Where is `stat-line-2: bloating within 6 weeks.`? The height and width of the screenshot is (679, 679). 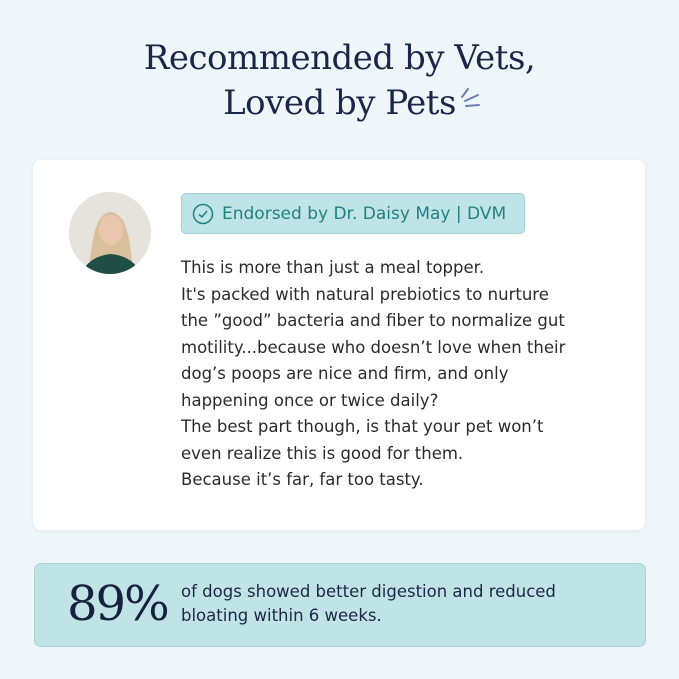
stat-line-2: bloating within 6 weeks. is located at coordinates (281, 615).